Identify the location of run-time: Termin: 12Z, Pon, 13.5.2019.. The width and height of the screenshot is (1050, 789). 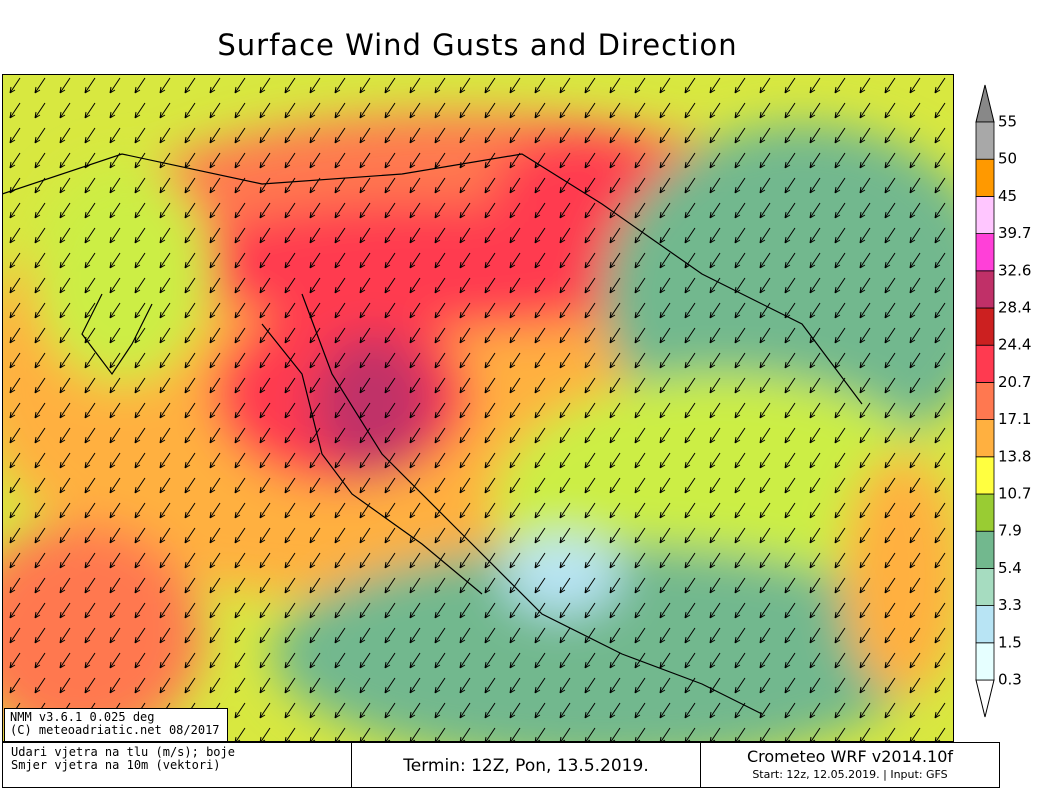
(526, 765).